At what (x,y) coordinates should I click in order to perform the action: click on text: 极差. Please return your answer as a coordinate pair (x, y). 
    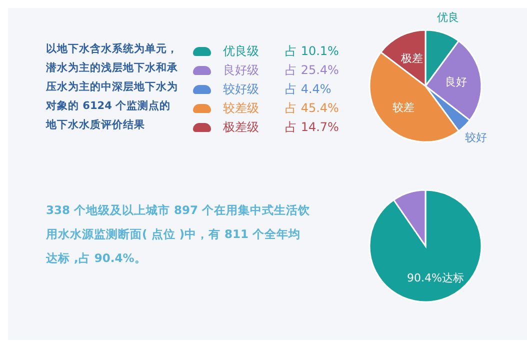
    Looking at the image, I should click on (411, 58).